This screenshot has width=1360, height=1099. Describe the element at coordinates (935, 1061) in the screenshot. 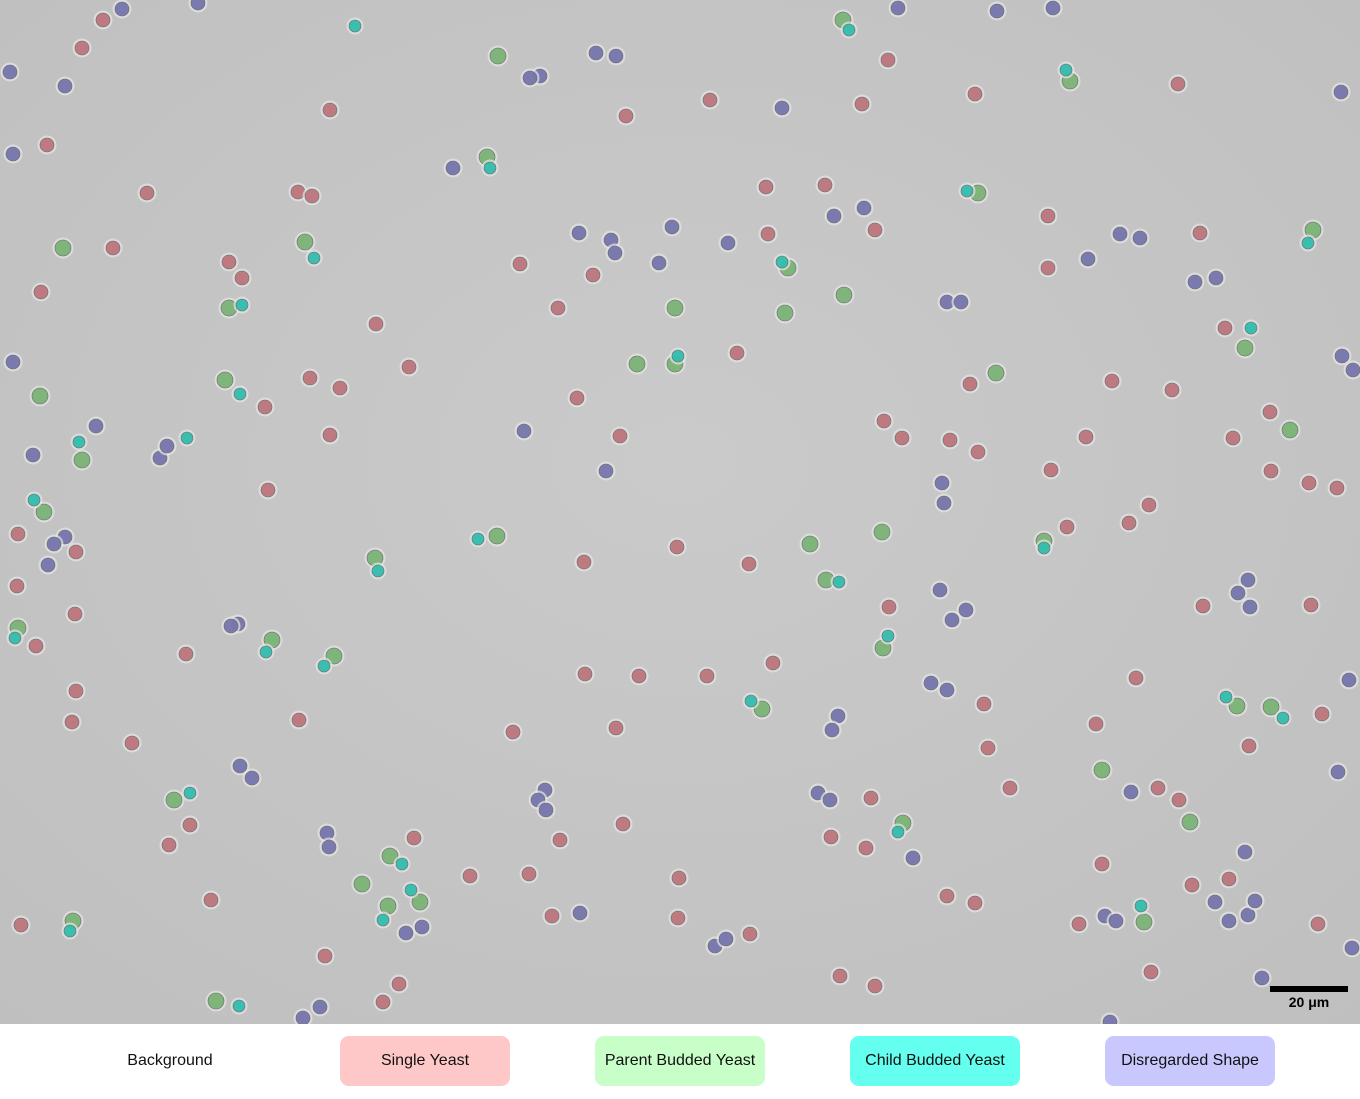

I see `legend-child-budded-yeast: Child Budded Yeast` at that location.